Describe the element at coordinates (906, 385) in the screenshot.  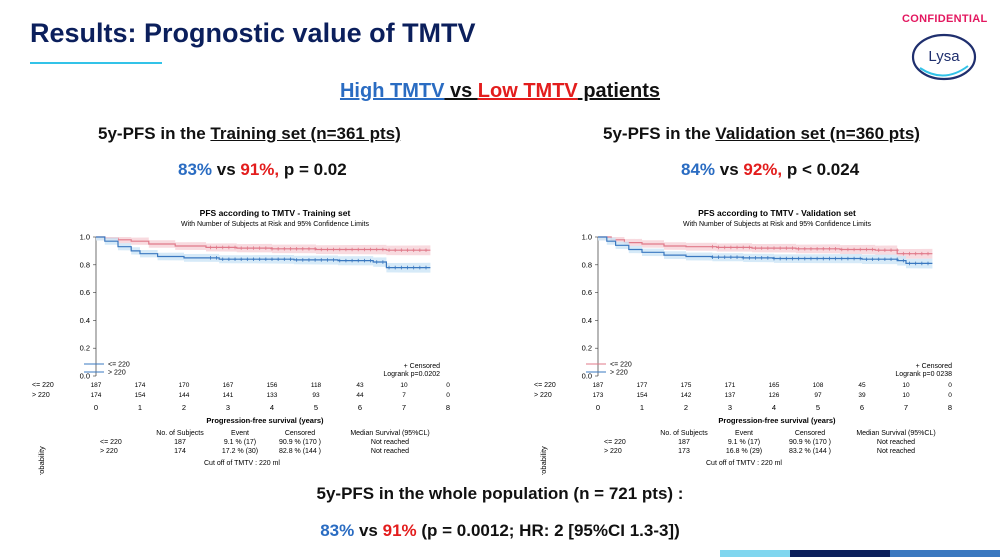
I see `risk-value-low: 10` at that location.